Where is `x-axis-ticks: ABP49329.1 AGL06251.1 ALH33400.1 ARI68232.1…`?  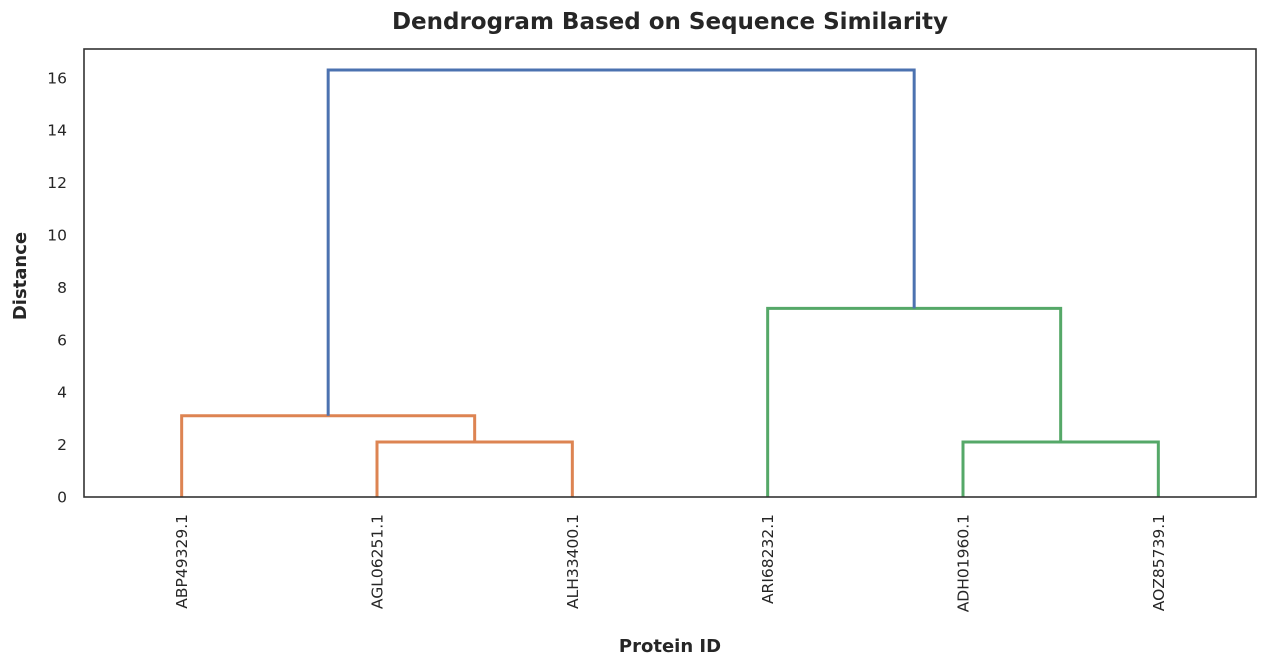
x-axis-ticks: ABP49329.1 AGL06251.1 ALH33400.1 ARI68232.1… is located at coordinates (670, 563).